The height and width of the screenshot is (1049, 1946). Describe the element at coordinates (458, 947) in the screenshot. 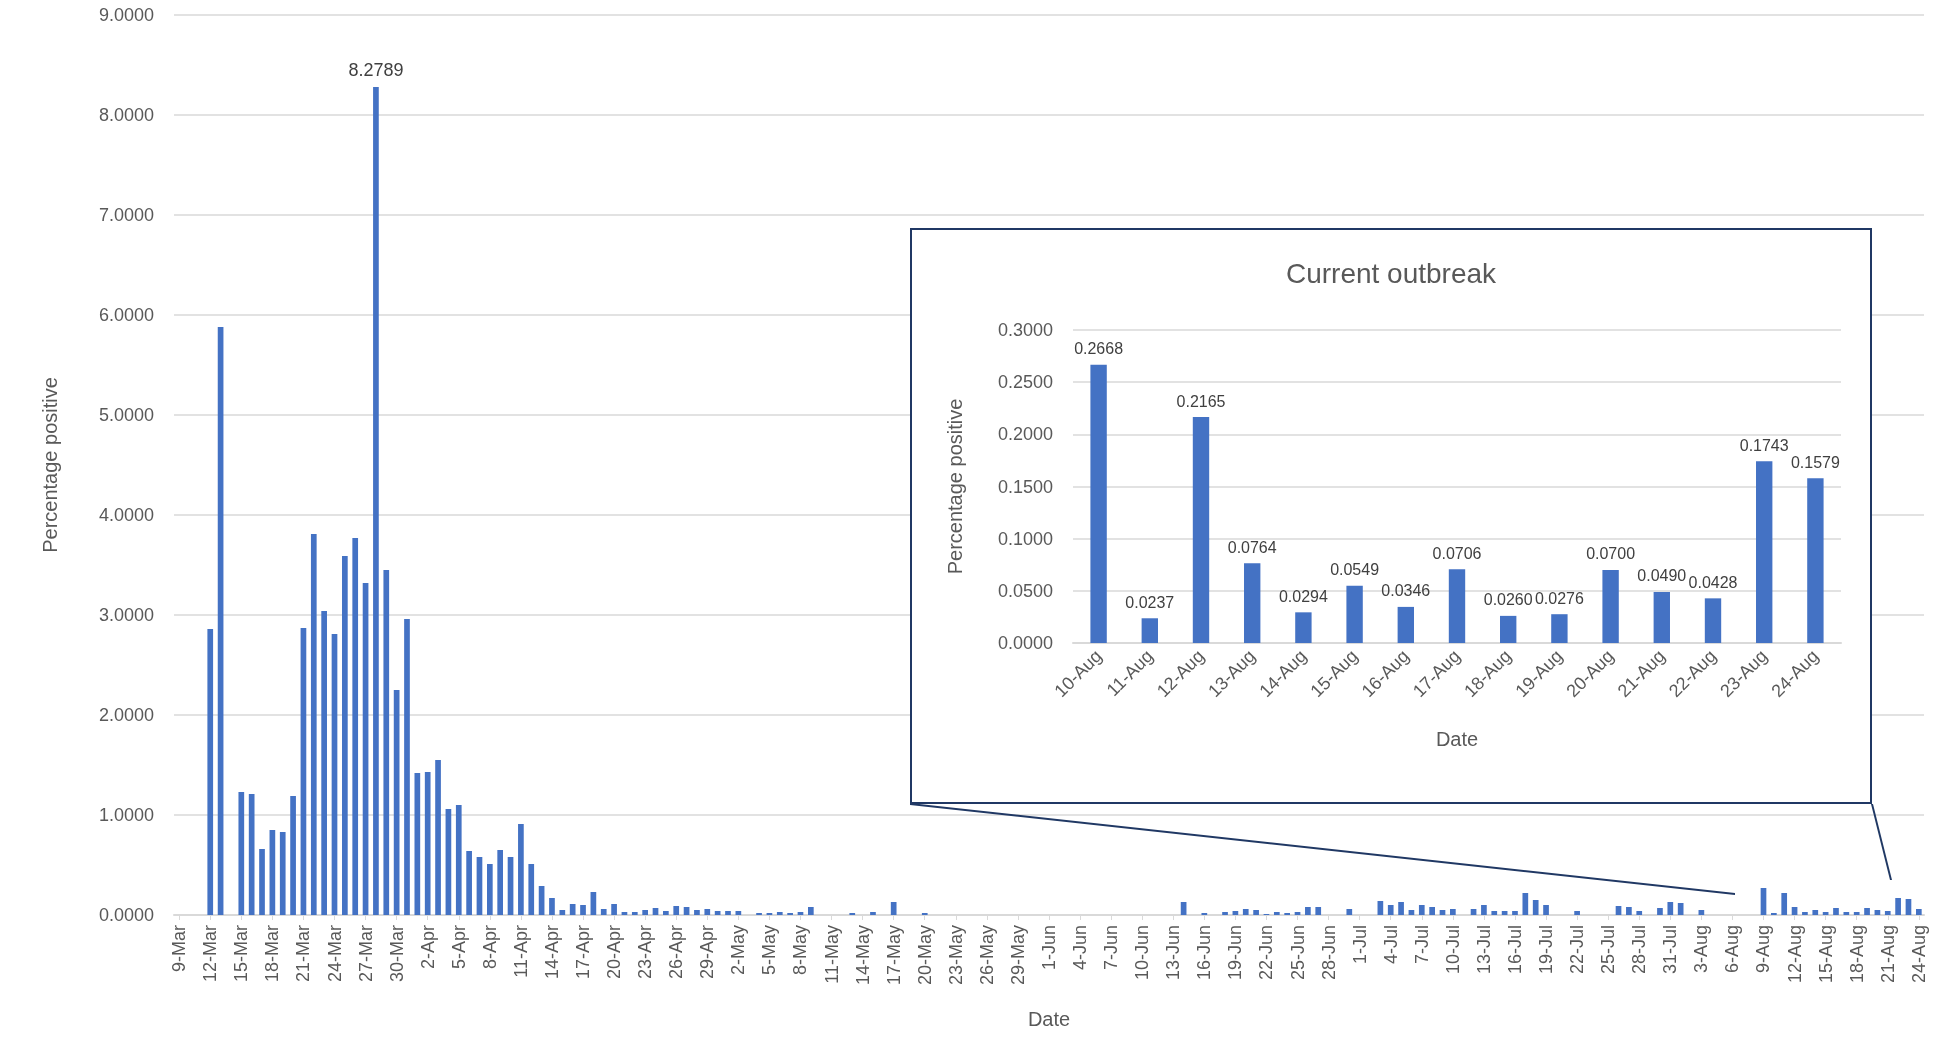

I see `x-tick-label: 5-Apr` at that location.